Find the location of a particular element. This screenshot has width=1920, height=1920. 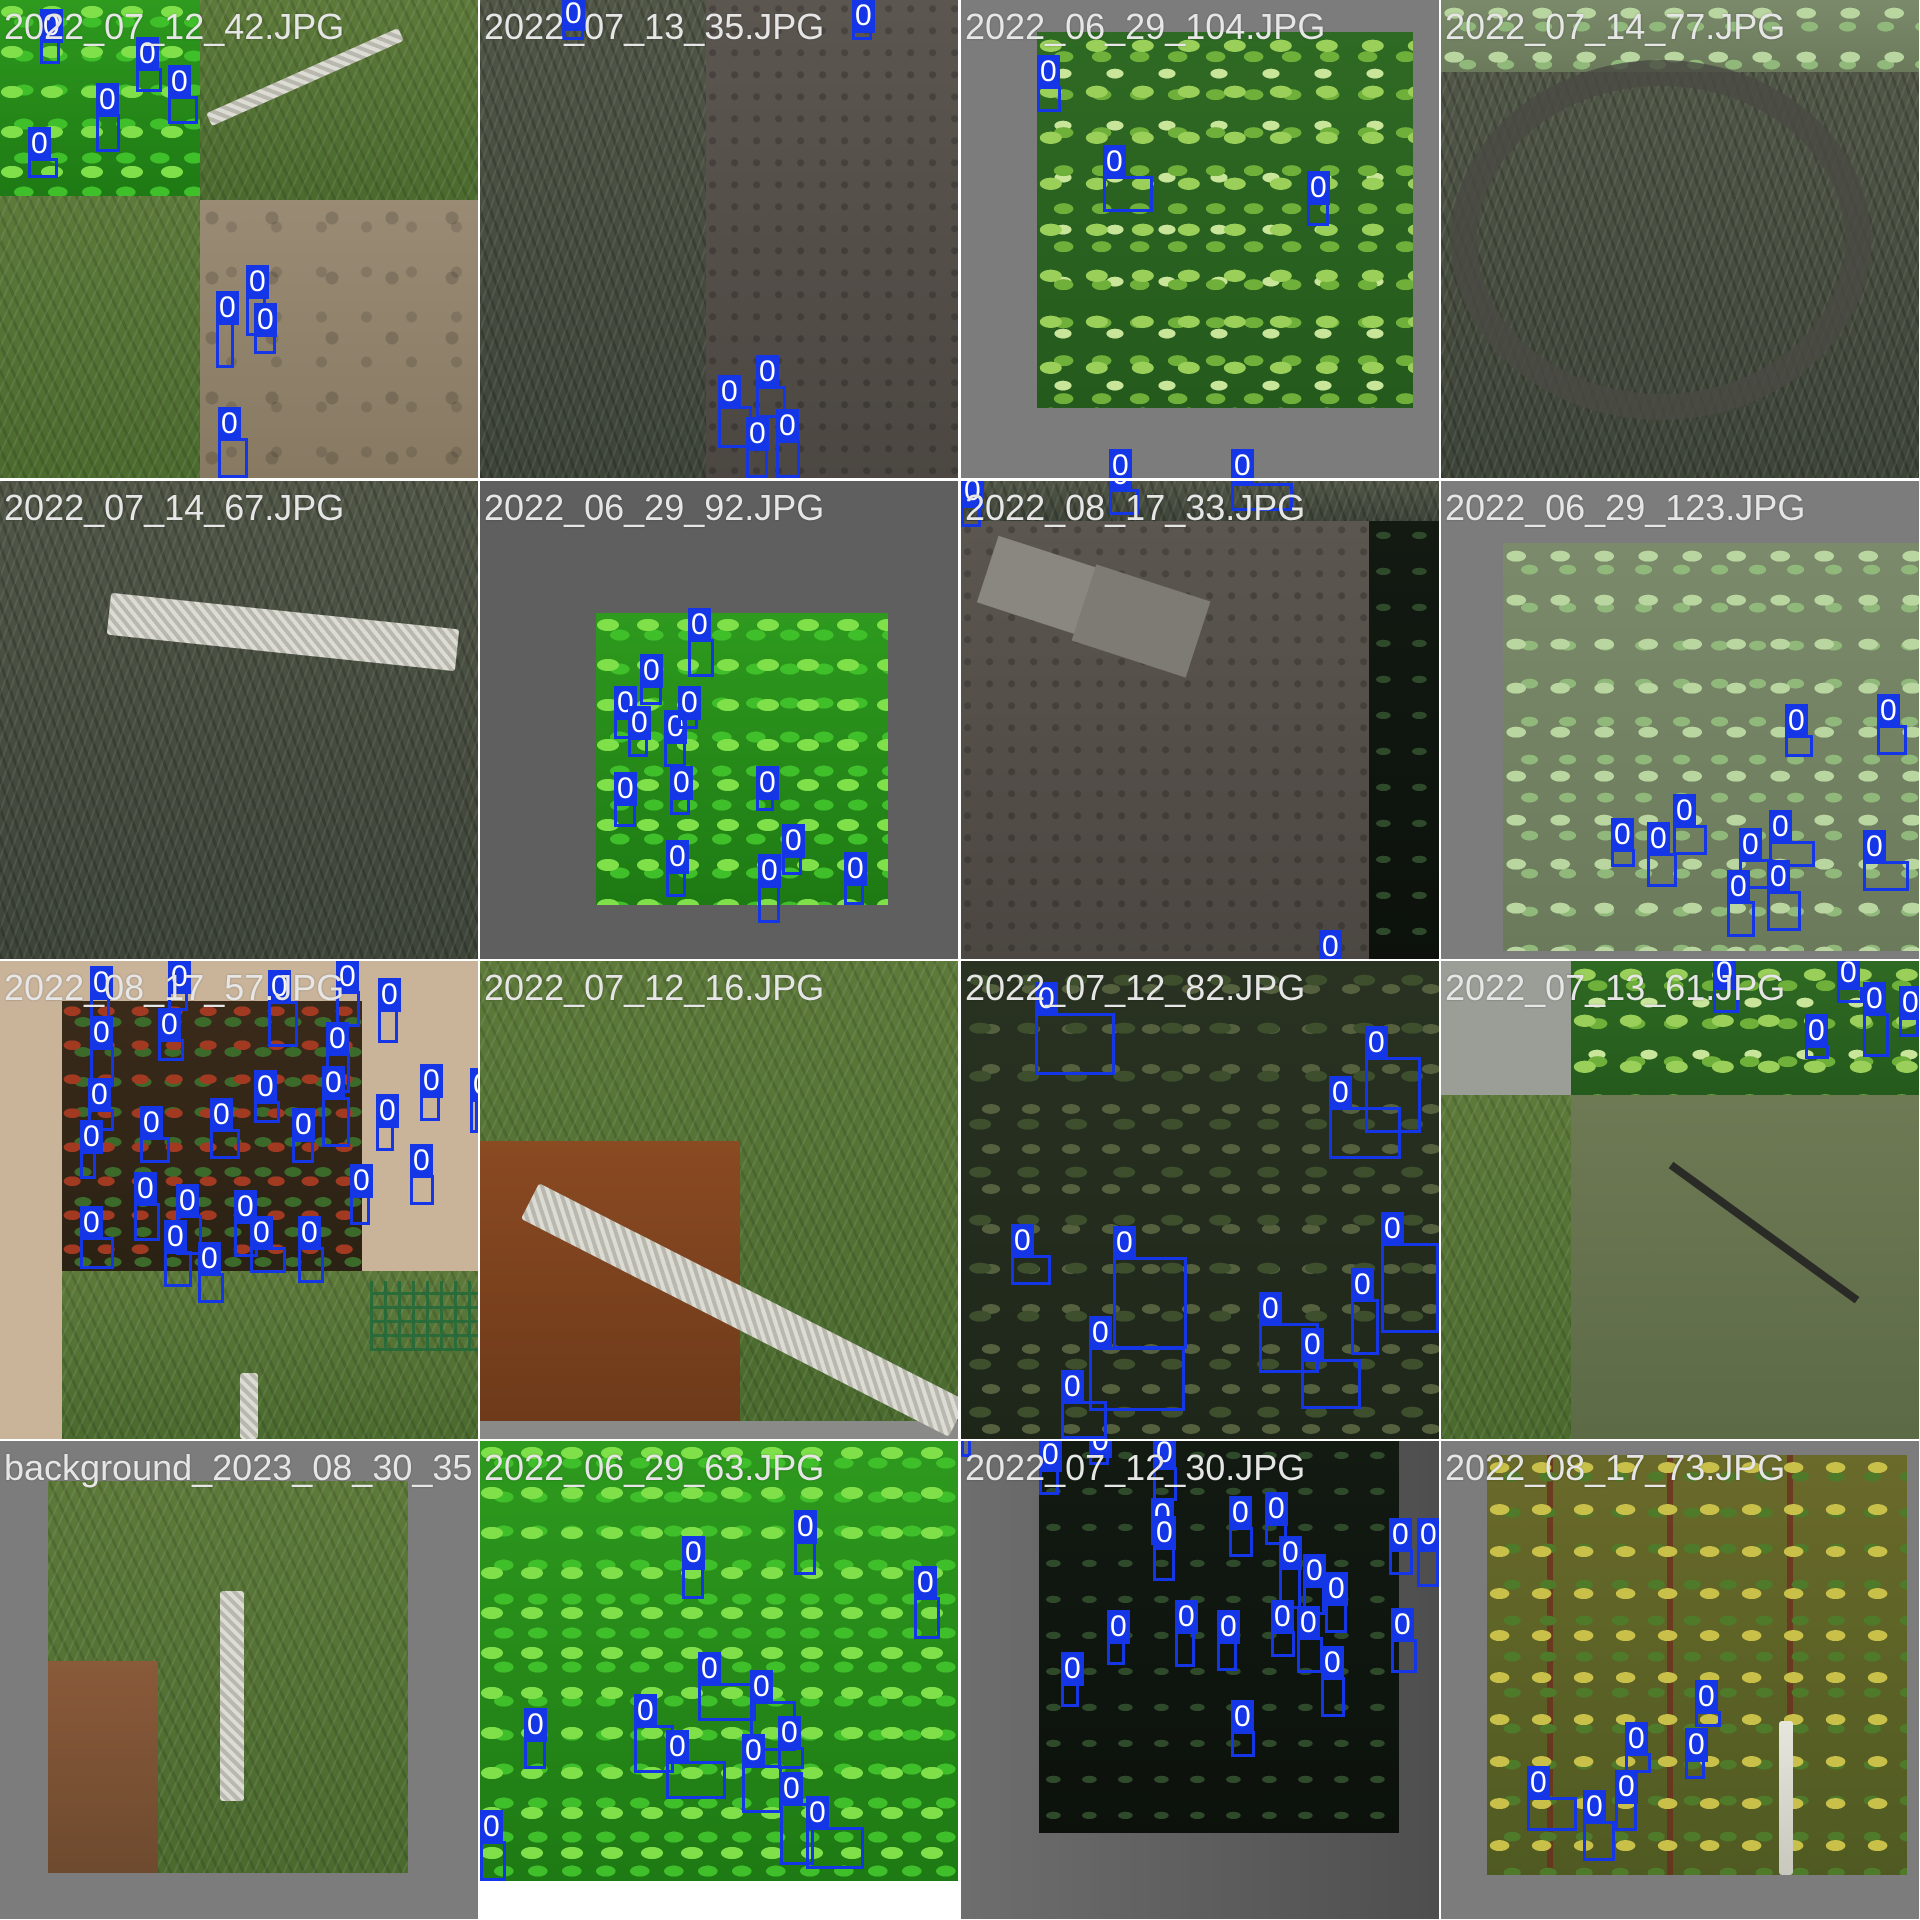

tile-filename: 2022_06_29_104.JPG is located at coordinates (1145, 26).